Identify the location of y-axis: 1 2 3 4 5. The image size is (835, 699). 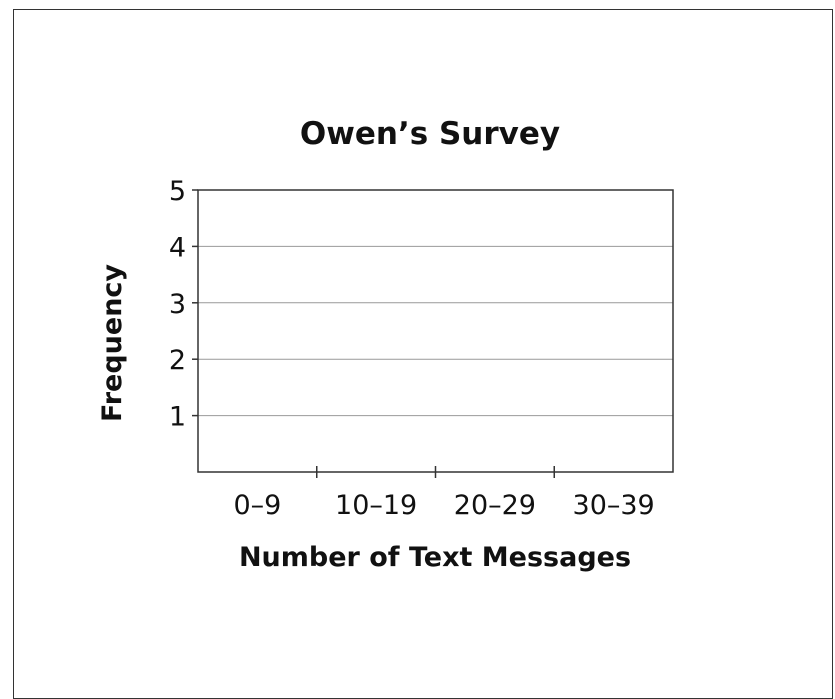
(183, 304).